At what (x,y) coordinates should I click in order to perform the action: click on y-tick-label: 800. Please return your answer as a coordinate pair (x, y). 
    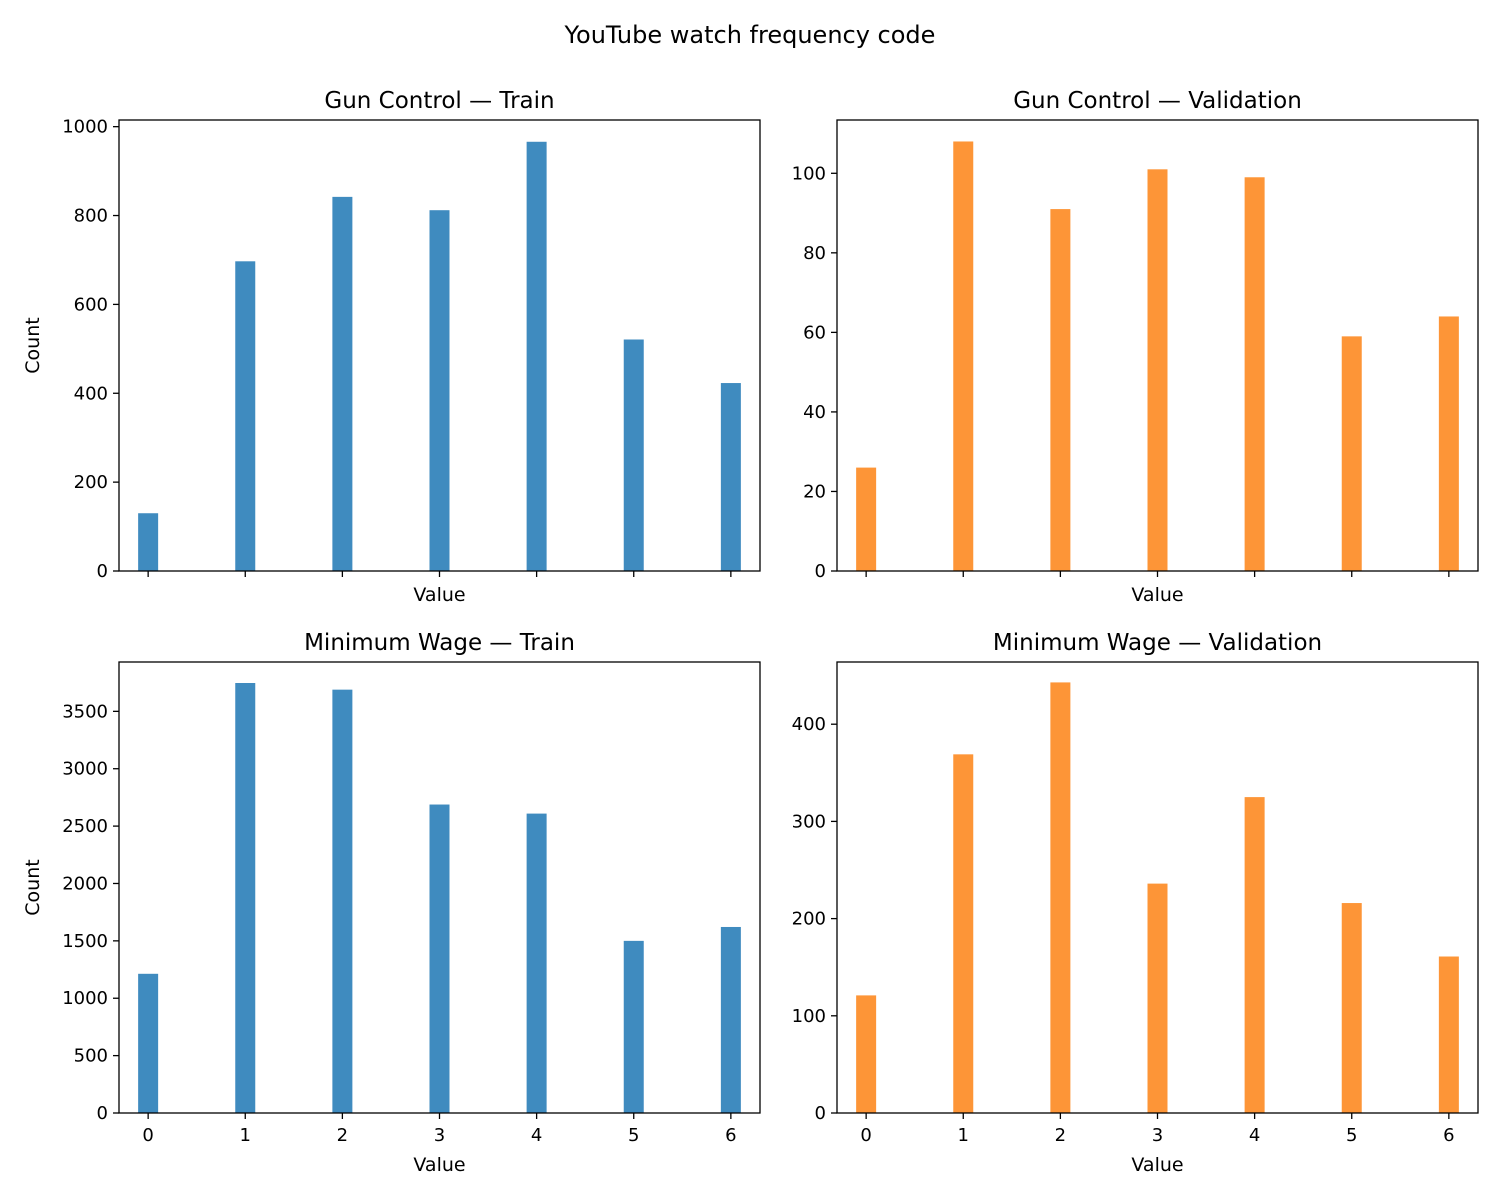
    Looking at the image, I should click on (91, 216).